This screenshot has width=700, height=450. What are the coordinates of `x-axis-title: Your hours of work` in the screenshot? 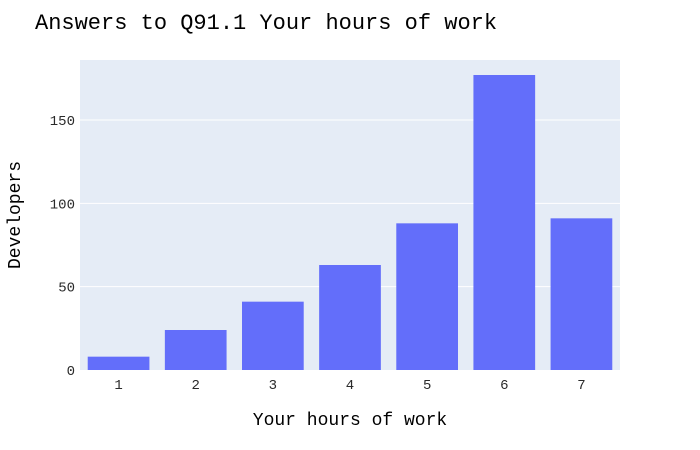 It's located at (350, 421).